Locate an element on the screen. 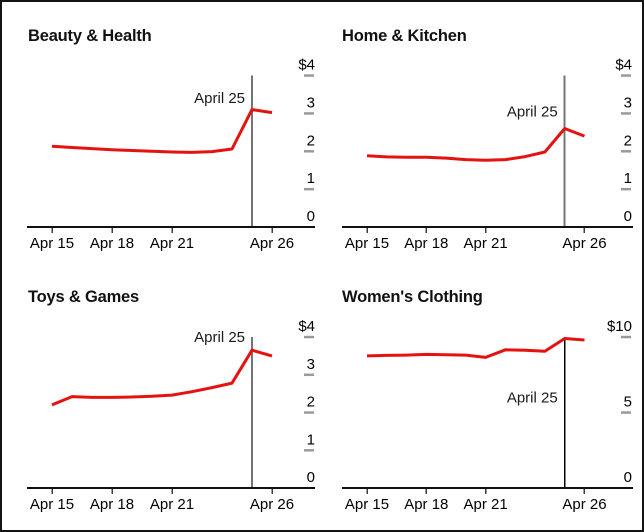 This screenshot has width=644, height=532. chart-title-home-kitchen: Home & Kitchen is located at coordinates (404, 36).